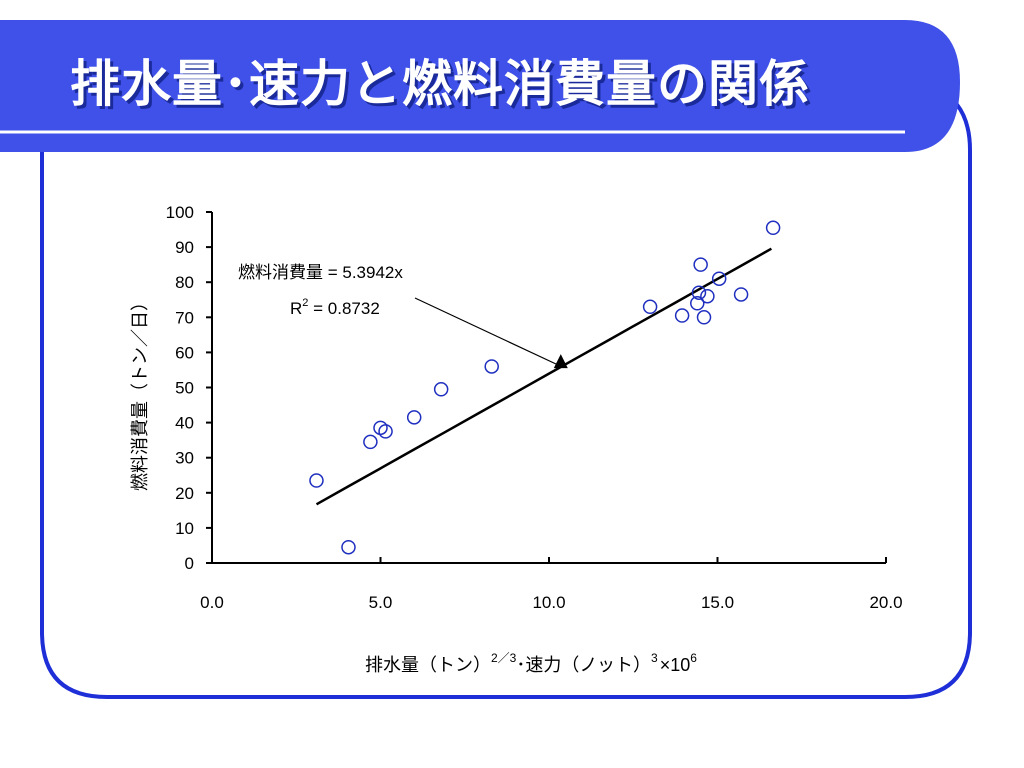 This screenshot has height=768, width=1024. I want to click on x-axis-title-part3: ×10, so click(675, 665).